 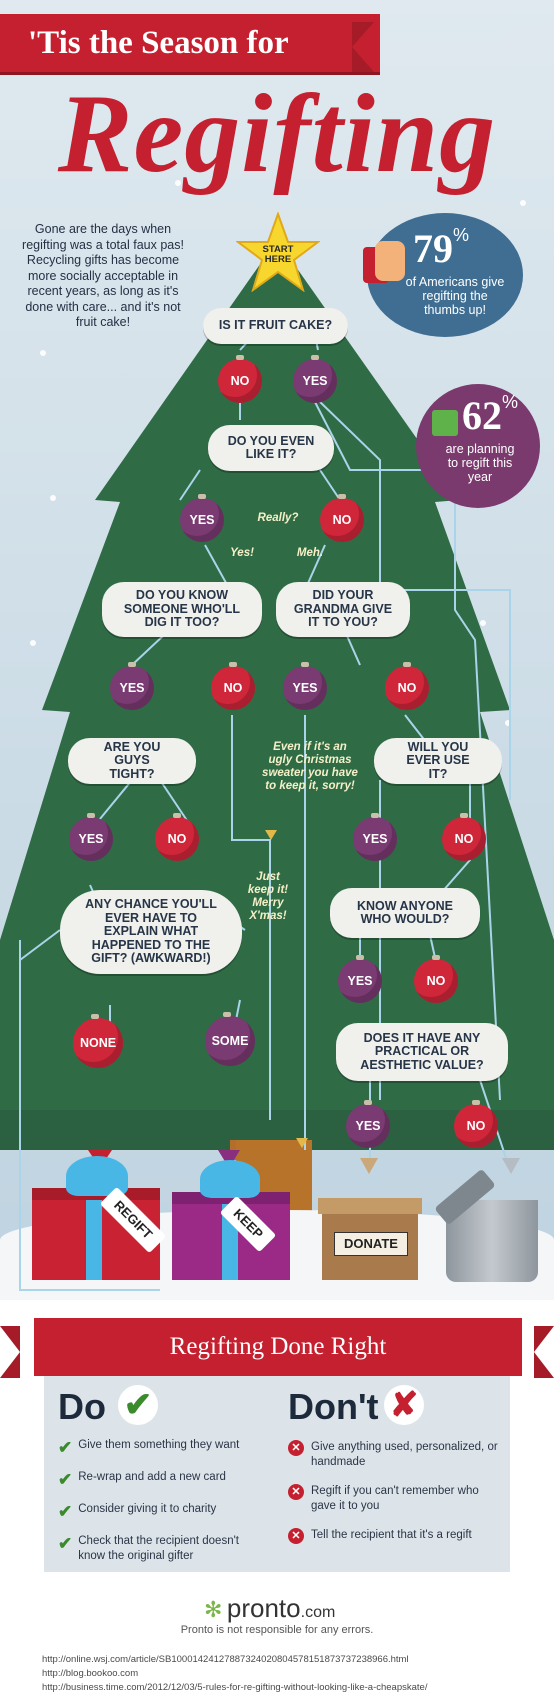 I want to click on question-use: WILL YOU EVER USE IT?, so click(x=438, y=761).